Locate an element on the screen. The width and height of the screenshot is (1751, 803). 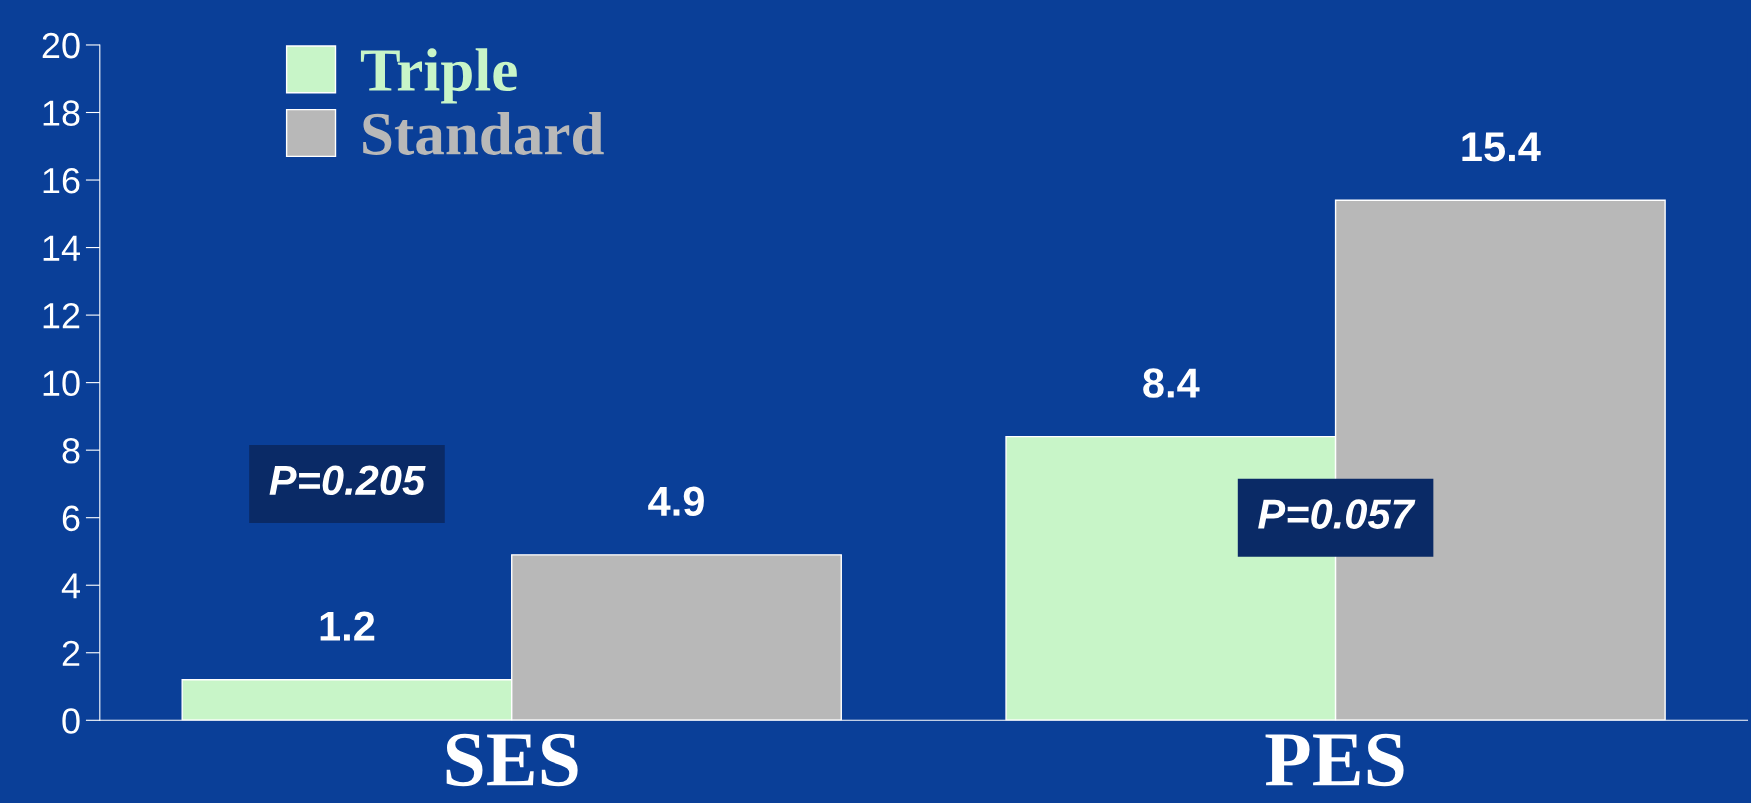
y-tick-label: 0 is located at coordinates (71, 721).